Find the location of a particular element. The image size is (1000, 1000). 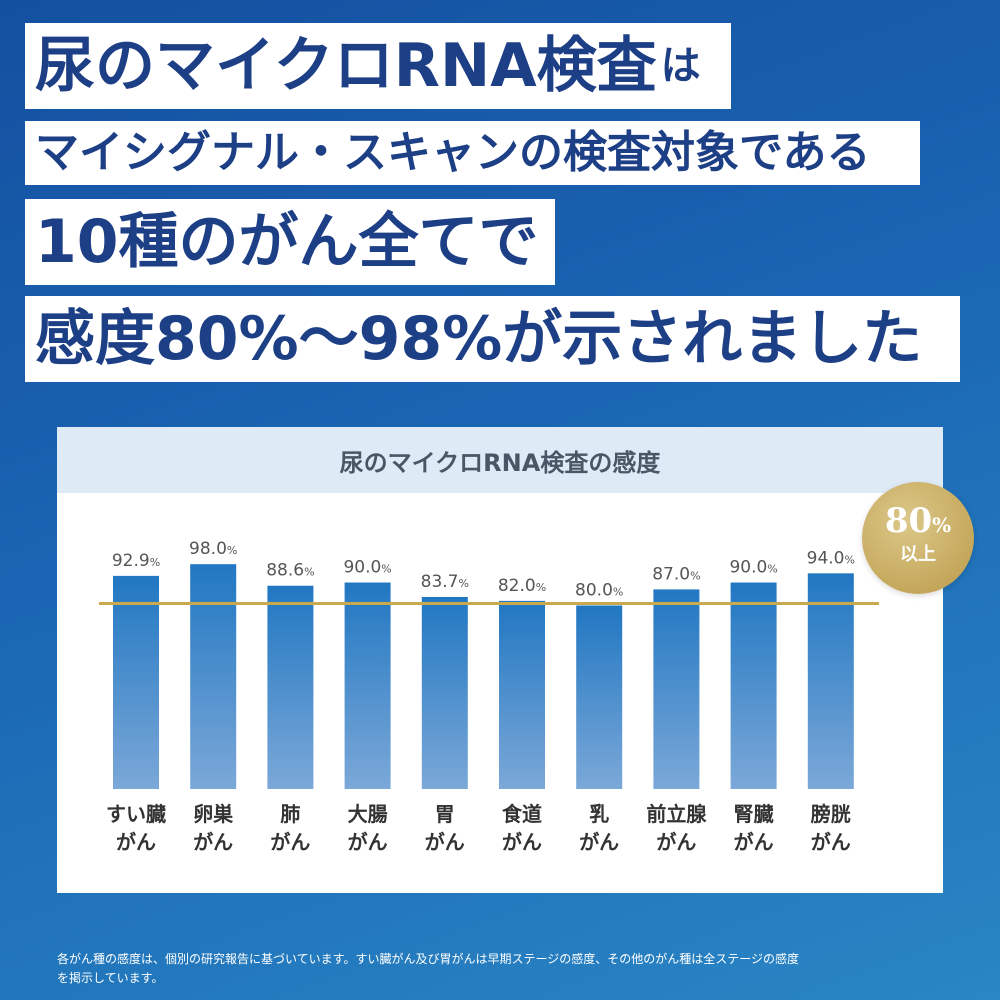

headline-line-4: 感度80%〜98%が示されました is located at coordinates (492, 339).